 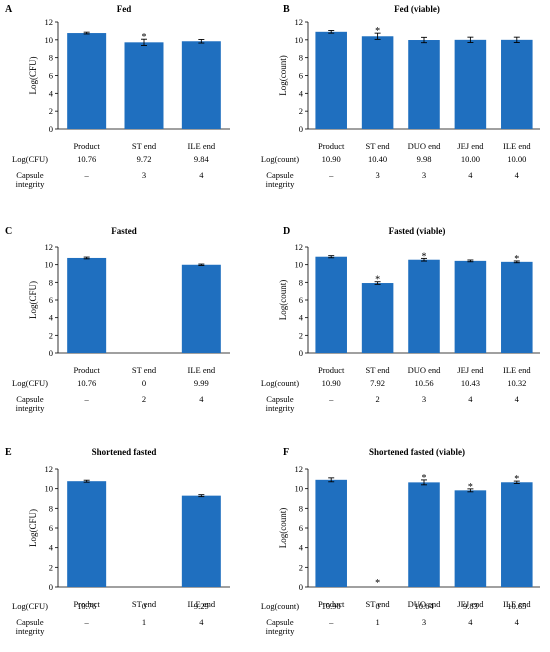 What do you see at coordinates (425, 370) in the screenshot?
I see `x-tick-label: DUO end` at bounding box center [425, 370].